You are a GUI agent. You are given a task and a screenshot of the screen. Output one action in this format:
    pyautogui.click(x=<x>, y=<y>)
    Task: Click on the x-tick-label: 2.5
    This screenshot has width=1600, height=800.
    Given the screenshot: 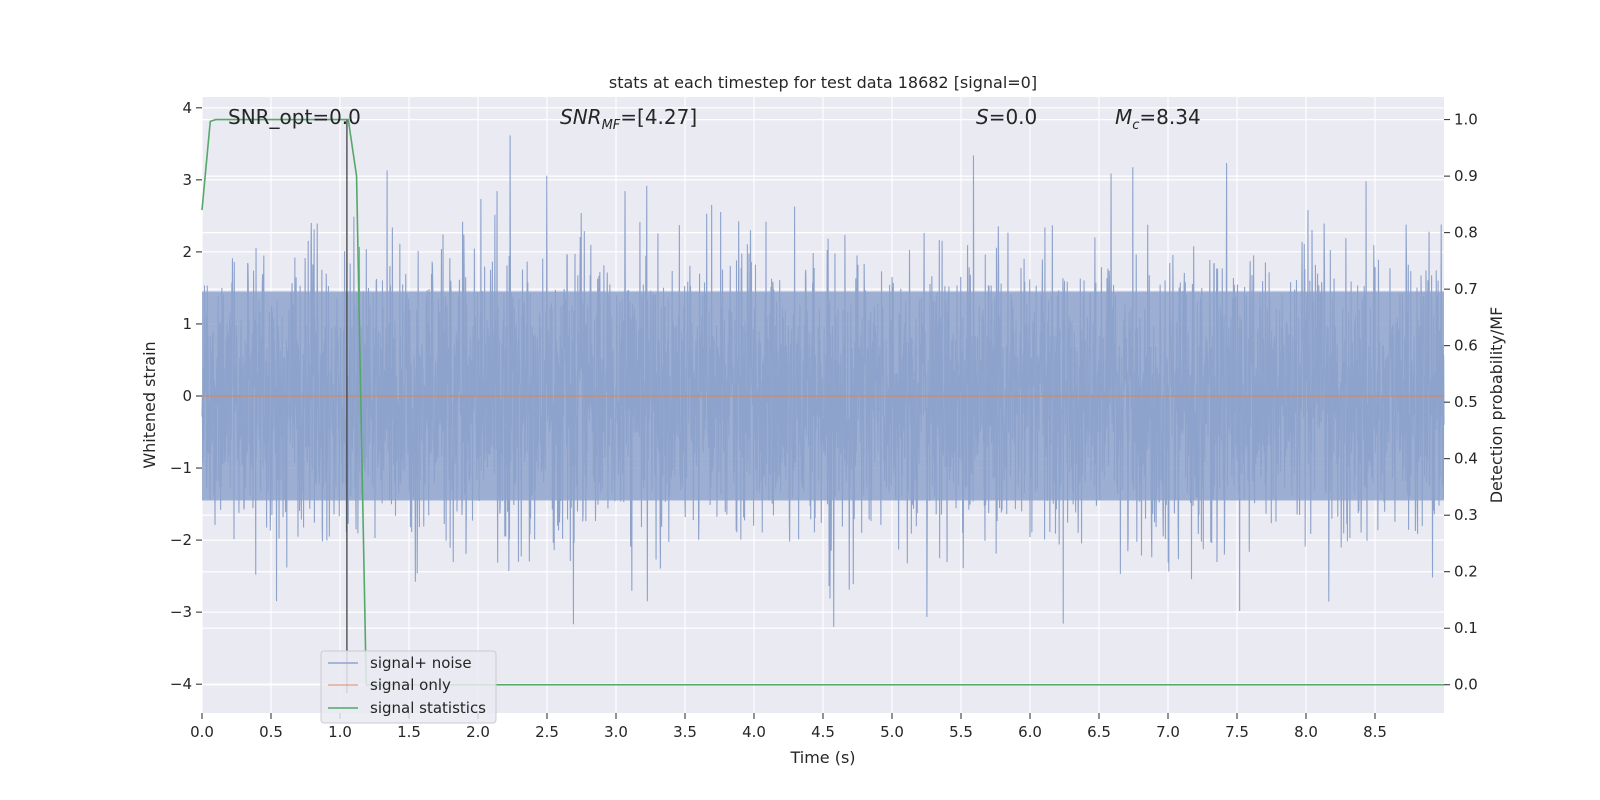 What is the action you would take?
    pyautogui.click(x=547, y=732)
    